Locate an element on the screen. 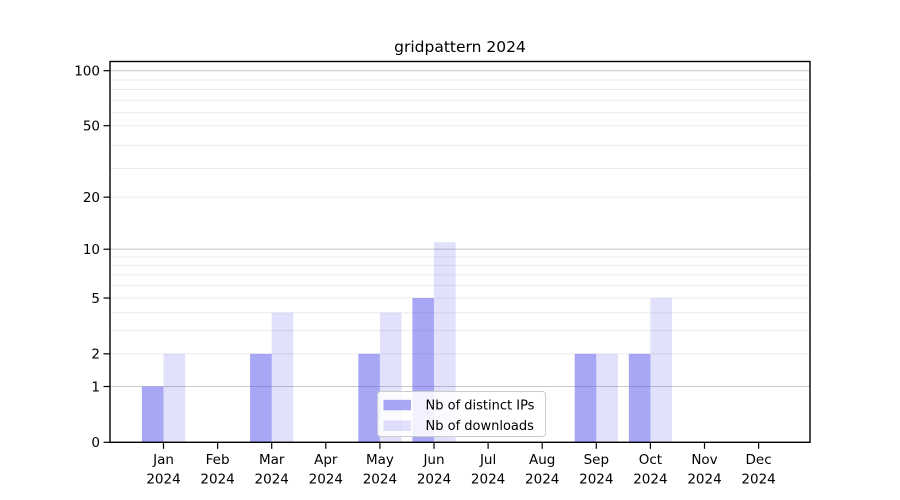 The height and width of the screenshot is (500, 900). x-tick-label-month: Oct is located at coordinates (650, 460).